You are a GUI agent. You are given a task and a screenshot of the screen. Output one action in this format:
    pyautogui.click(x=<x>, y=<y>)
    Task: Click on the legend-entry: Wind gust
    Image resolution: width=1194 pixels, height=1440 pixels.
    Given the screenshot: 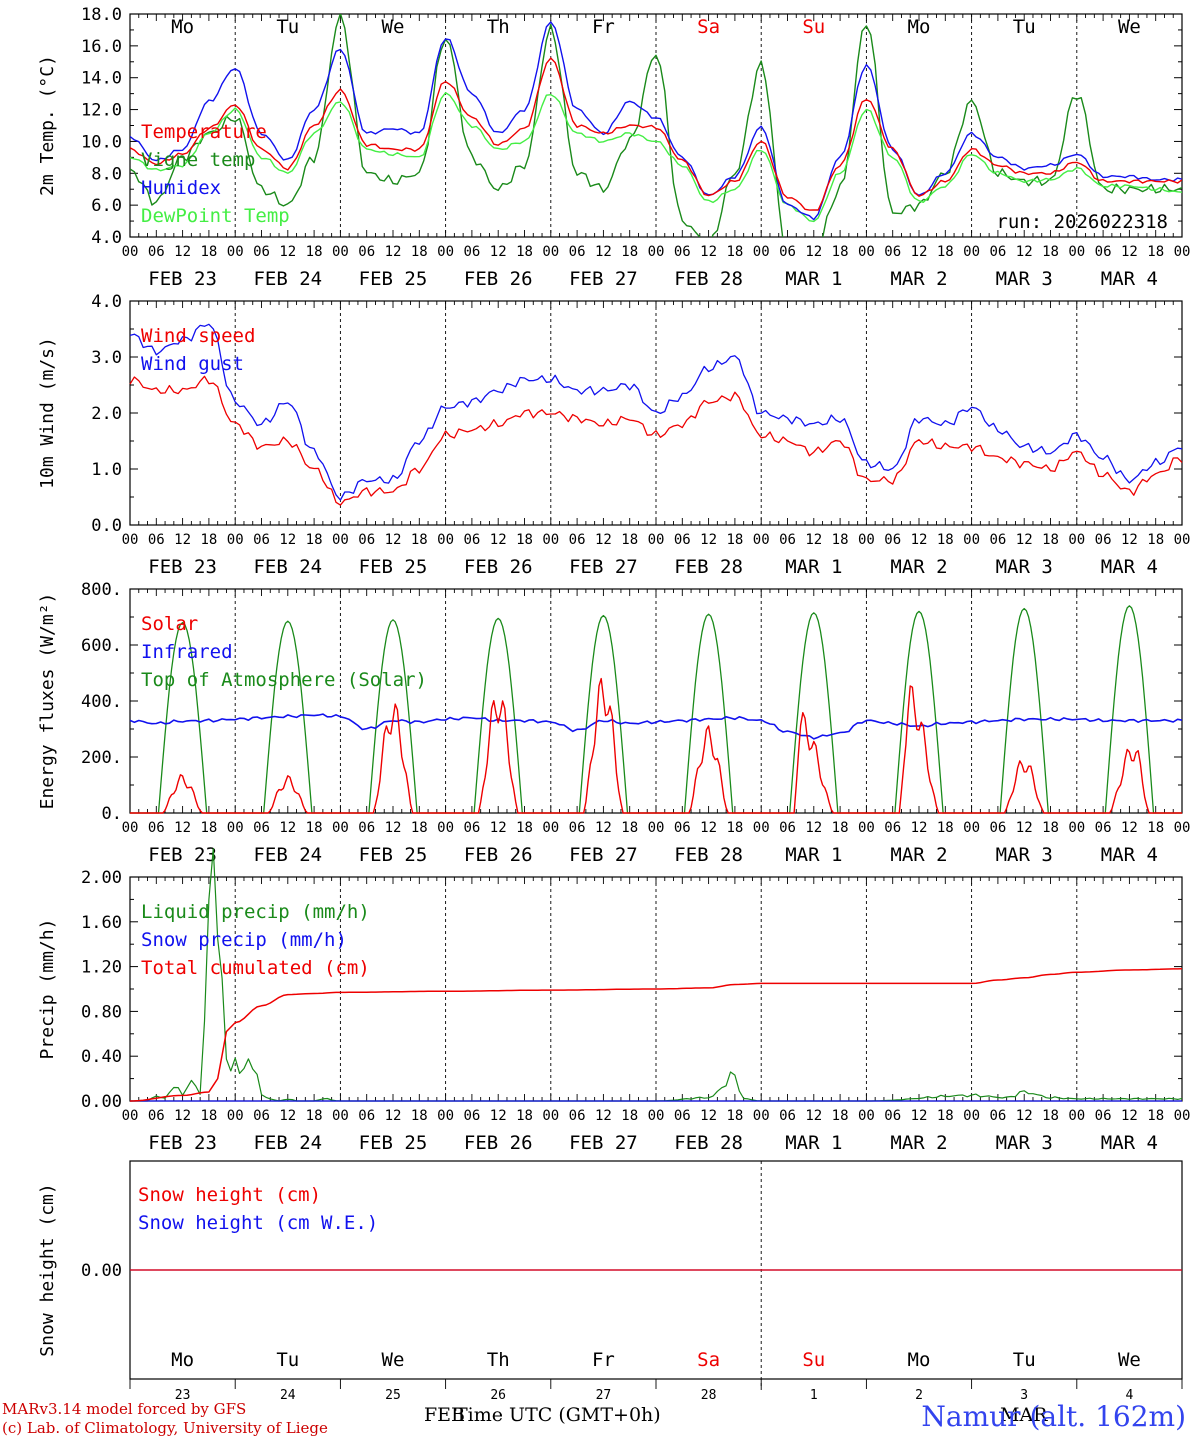 What is the action you would take?
    pyautogui.click(x=192, y=364)
    